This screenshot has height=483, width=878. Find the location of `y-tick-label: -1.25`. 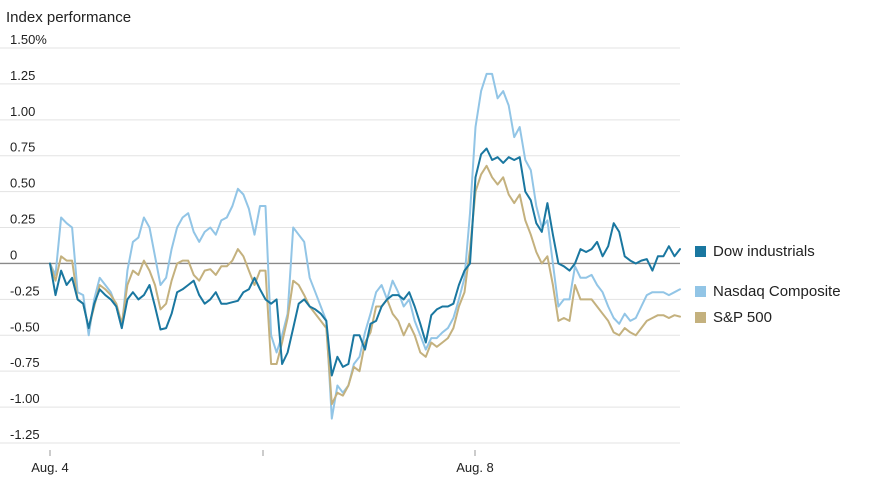

y-tick-label: -1.25 is located at coordinates (25, 434).